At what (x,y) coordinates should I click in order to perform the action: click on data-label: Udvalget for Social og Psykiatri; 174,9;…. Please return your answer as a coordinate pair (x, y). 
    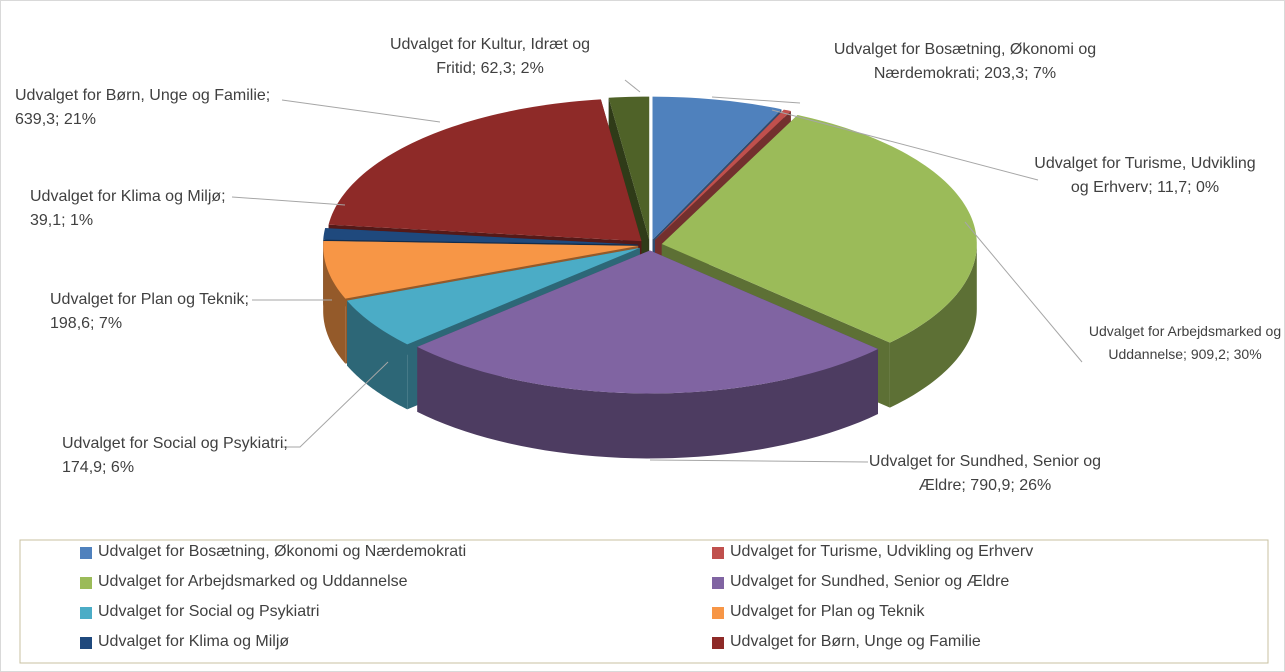
    Looking at the image, I should click on (175, 455).